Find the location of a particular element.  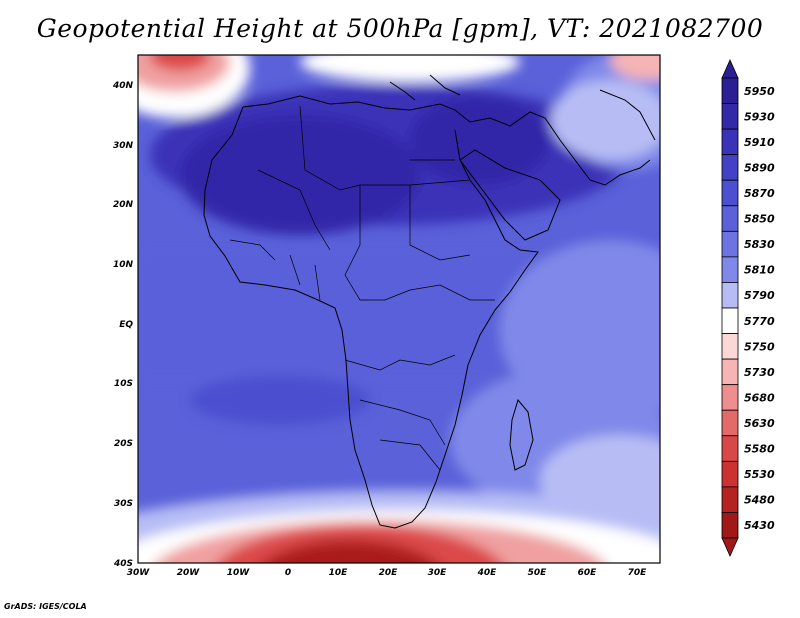

colorbar-label: 5680 is located at coordinates (759, 397).